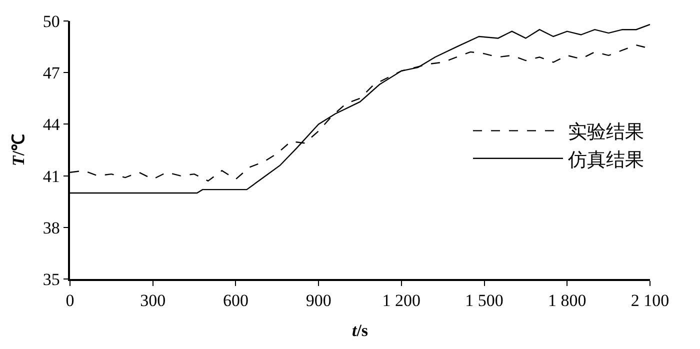 Image resolution: width=700 pixels, height=349 pixels. What do you see at coordinates (319, 300) in the screenshot?
I see `x-tick-label: 900` at bounding box center [319, 300].